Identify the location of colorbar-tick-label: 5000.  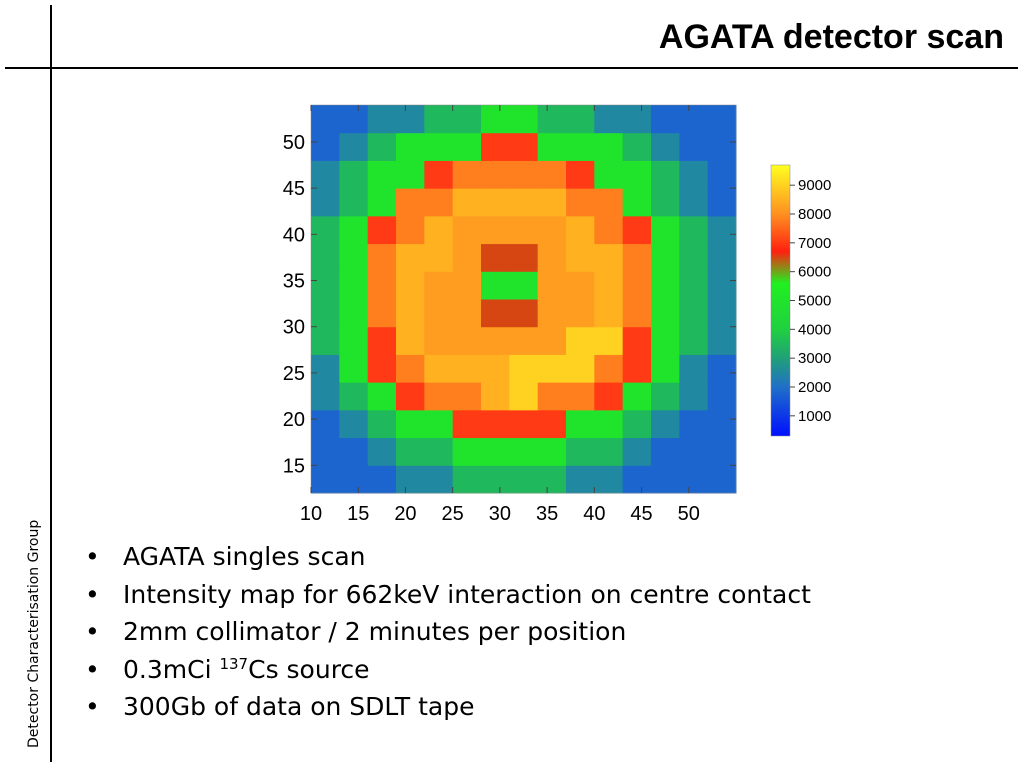
(814, 301).